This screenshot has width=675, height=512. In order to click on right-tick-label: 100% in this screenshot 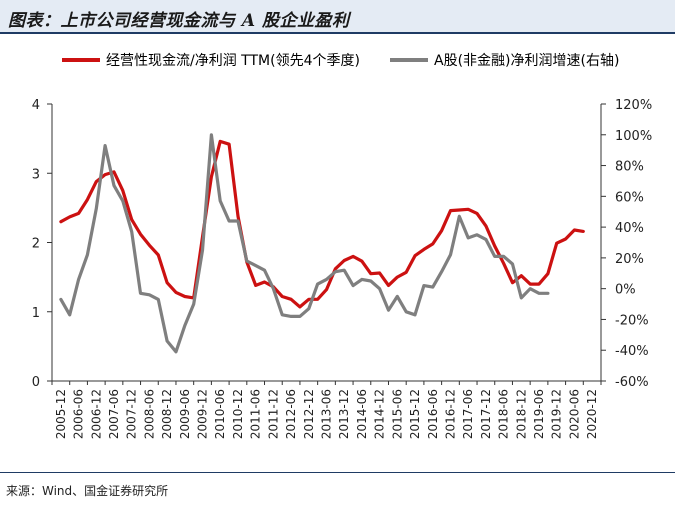, I will do `click(633, 136)`.